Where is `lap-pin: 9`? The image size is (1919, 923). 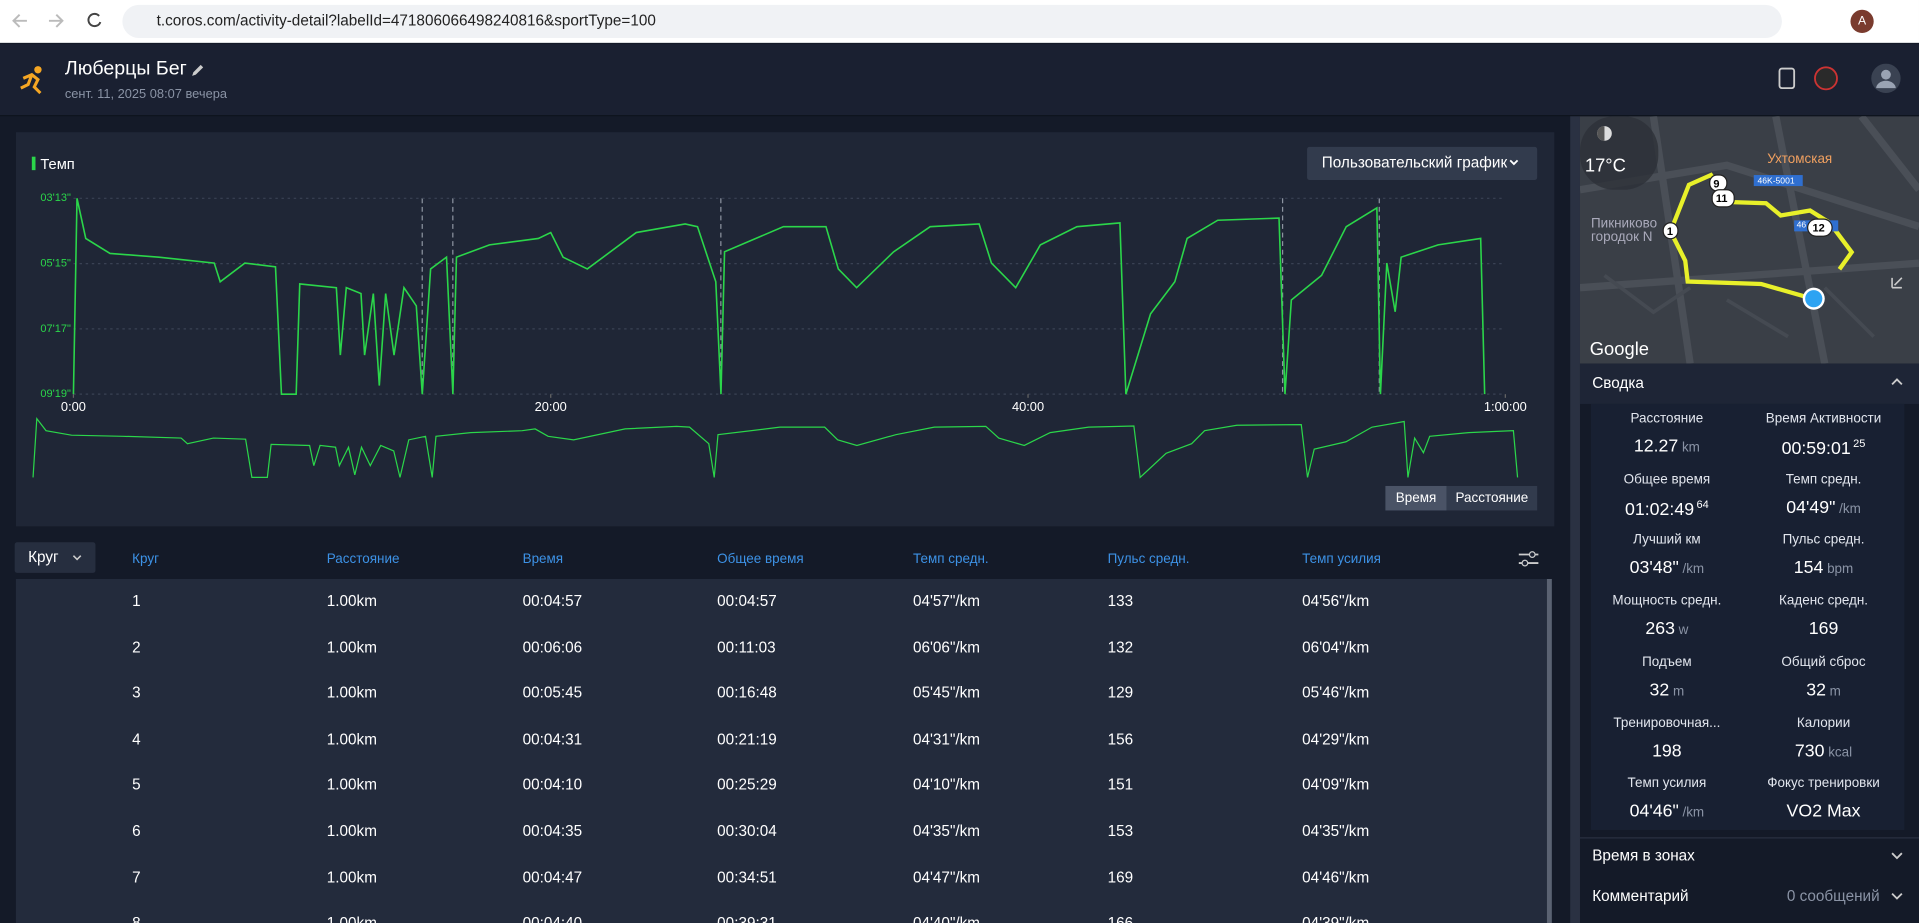 lap-pin: 9 is located at coordinates (1716, 183).